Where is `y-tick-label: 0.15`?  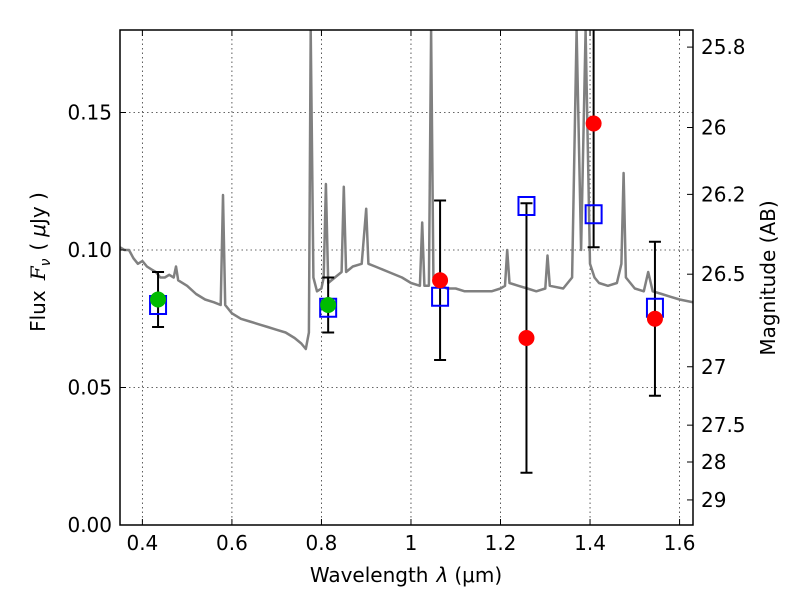 y-tick-label: 0.15 is located at coordinates (89, 113).